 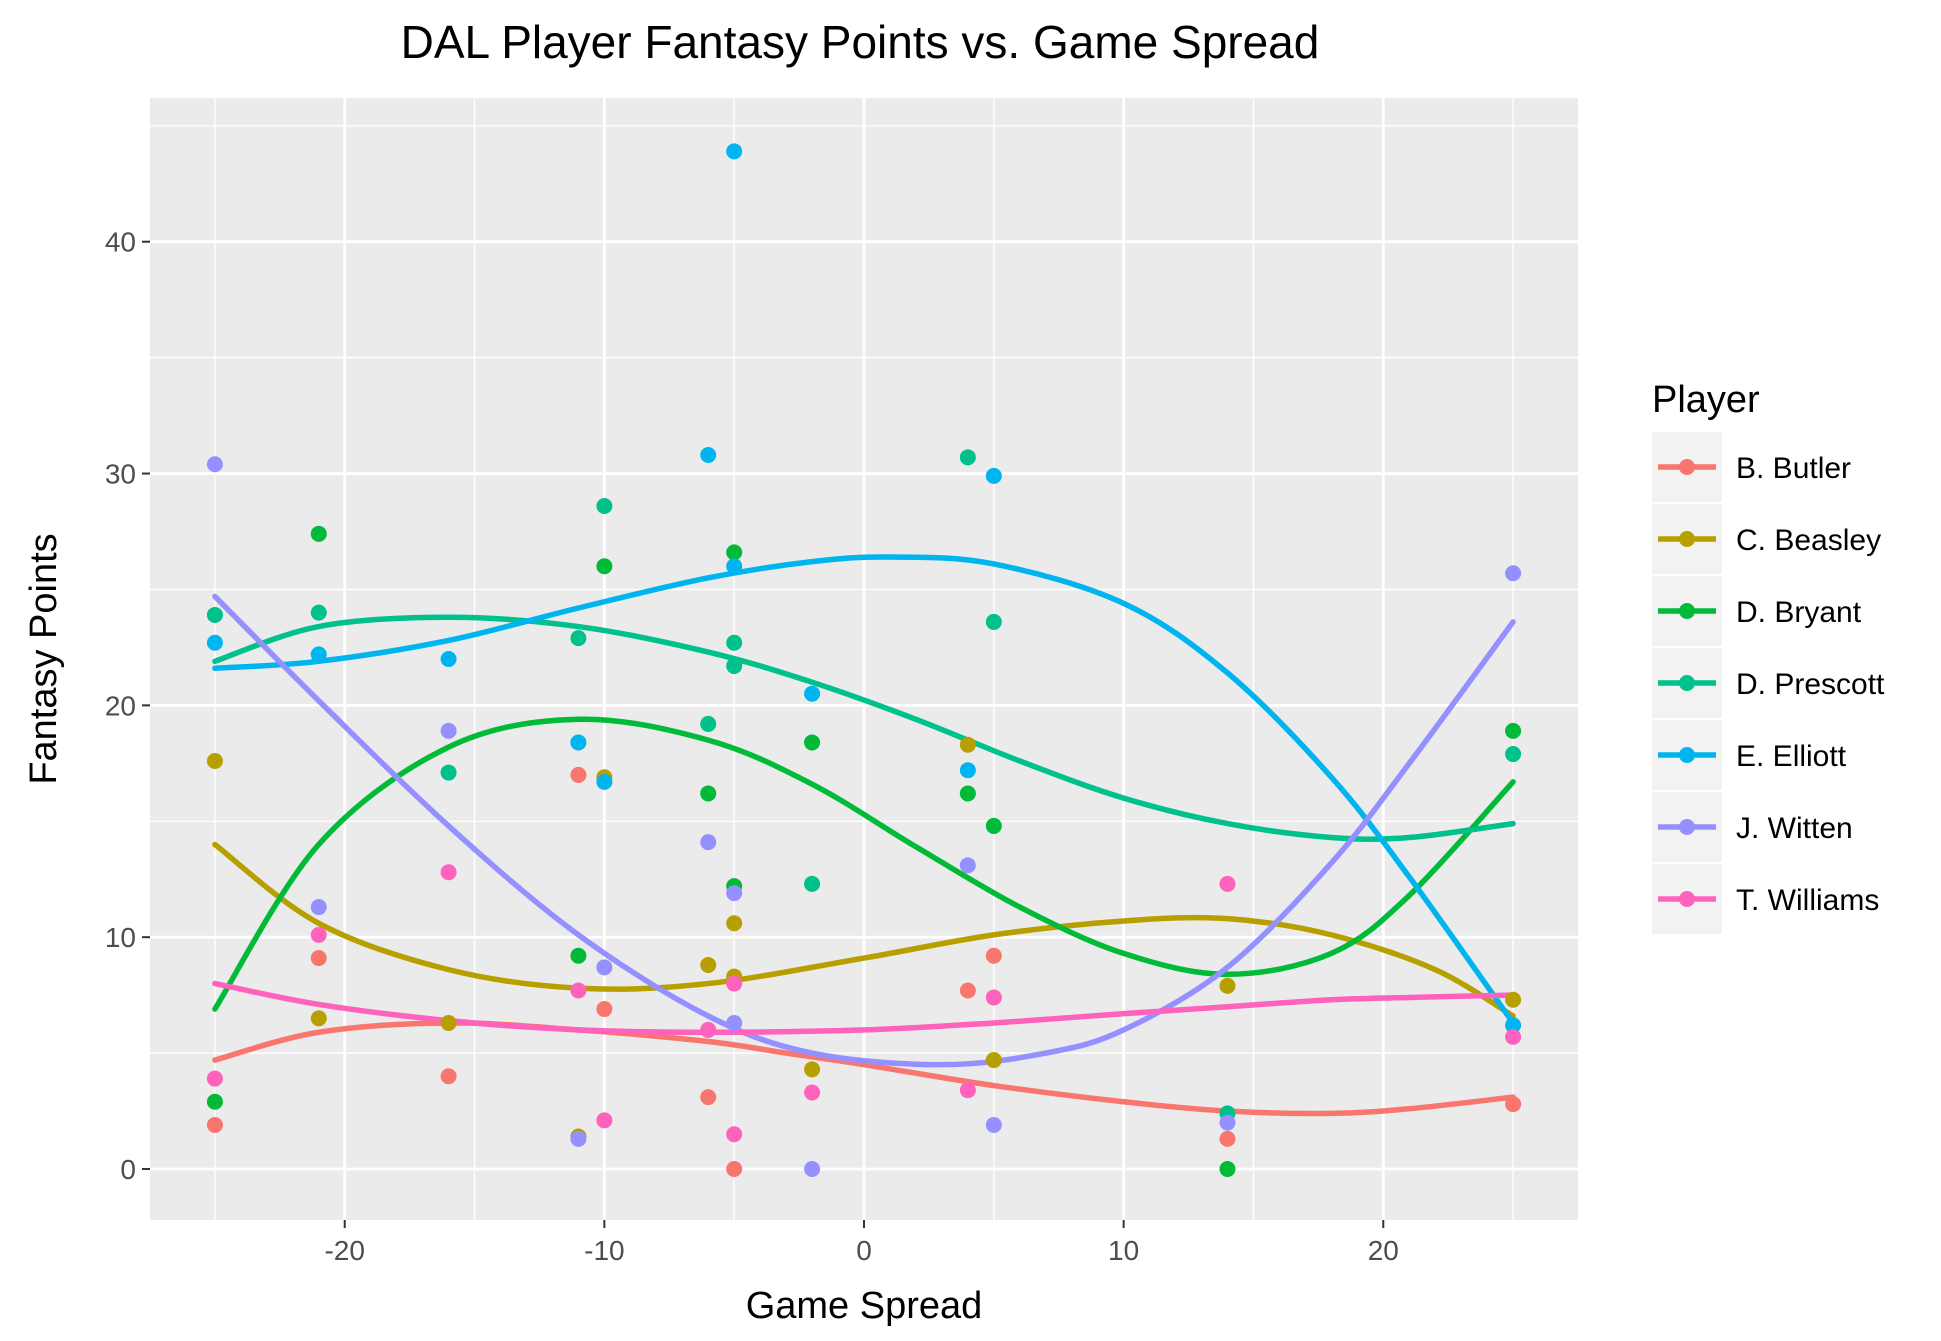 I want to click on legend-item: T. Williams, so click(x=1765, y=899).